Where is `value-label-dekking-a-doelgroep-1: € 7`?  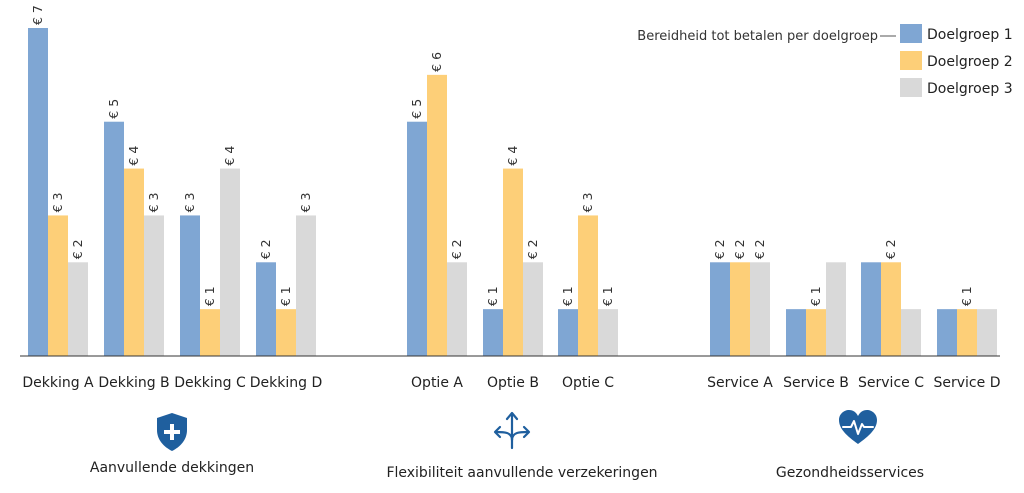
value-label-dekking-a-doelgroep-1: € 7 is located at coordinates (37, 15).